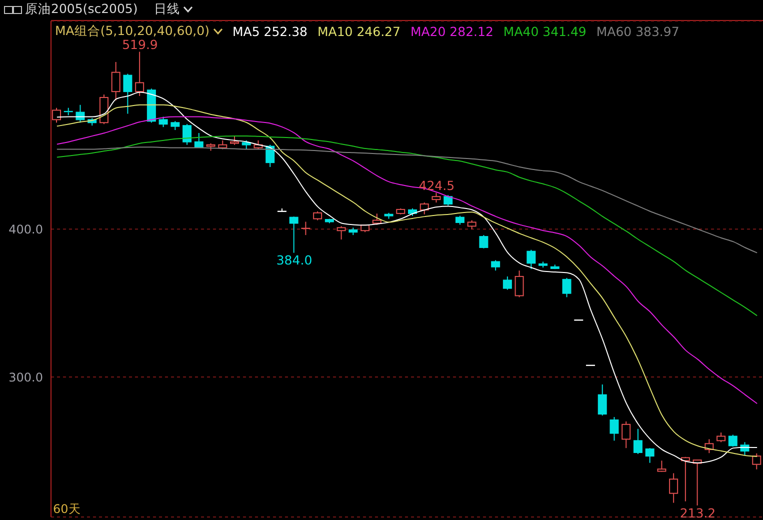  What do you see at coordinates (140, 44) in the screenshot?
I see `annotation: 519.9` at bounding box center [140, 44].